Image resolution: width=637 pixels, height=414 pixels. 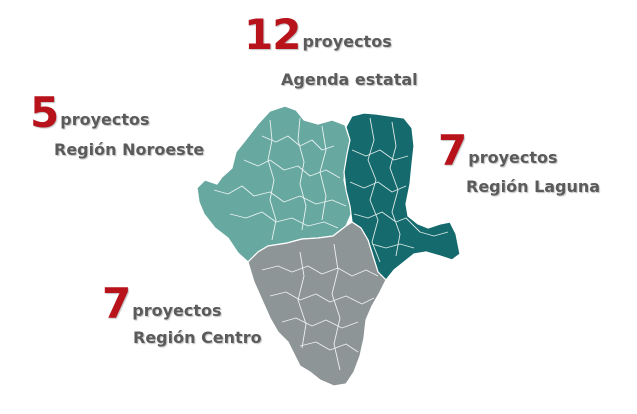 What do you see at coordinates (197, 337) in the screenshot?
I see `centro-name: Región Centro` at bounding box center [197, 337].